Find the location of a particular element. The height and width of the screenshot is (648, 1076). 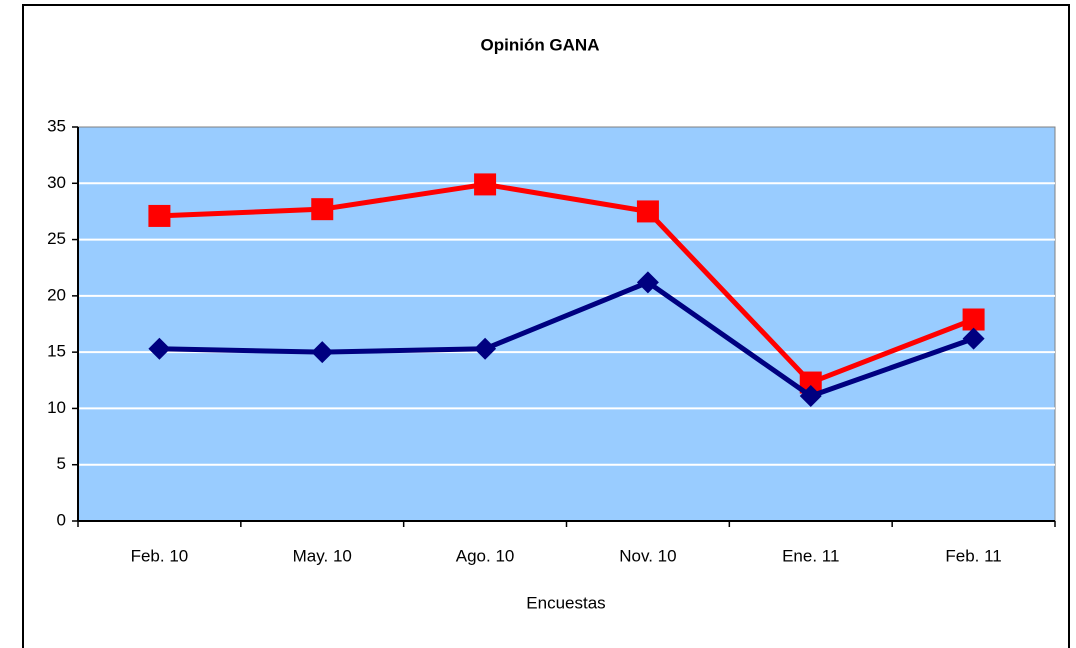

series-line is located at coordinates (567, 339).